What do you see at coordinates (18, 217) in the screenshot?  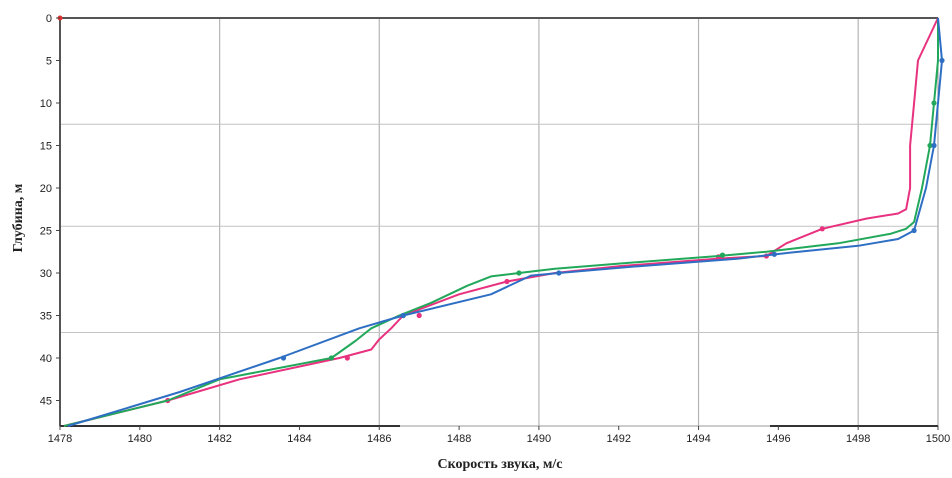 I see `y-axis-title: Глубина, м` at bounding box center [18, 217].